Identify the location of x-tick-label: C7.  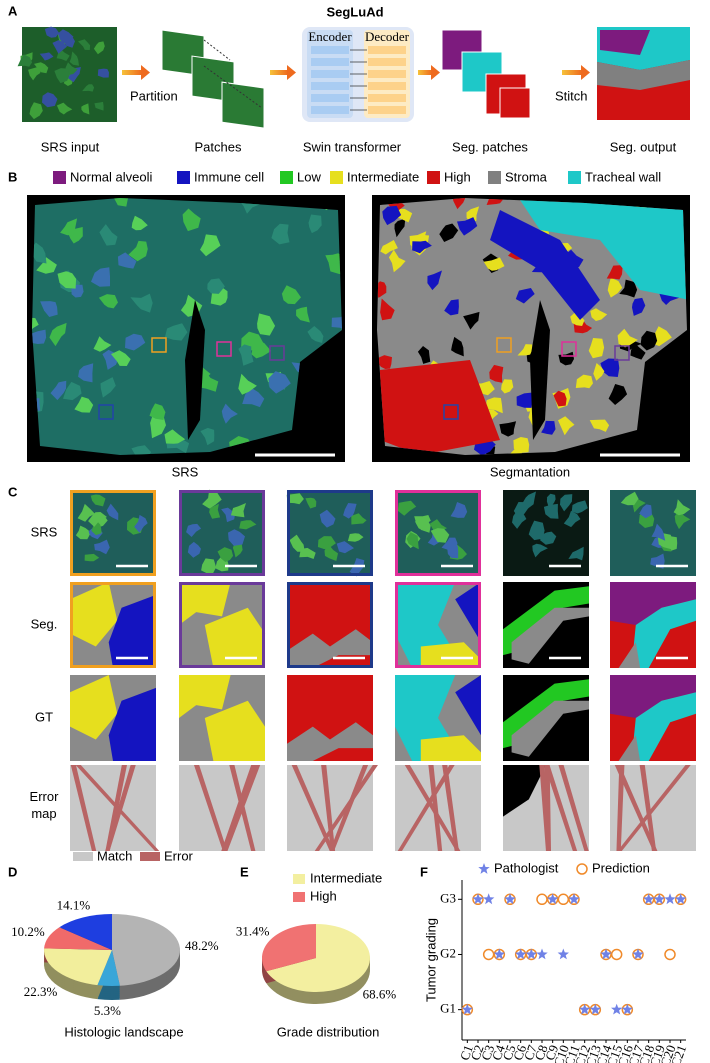
(530, 1052).